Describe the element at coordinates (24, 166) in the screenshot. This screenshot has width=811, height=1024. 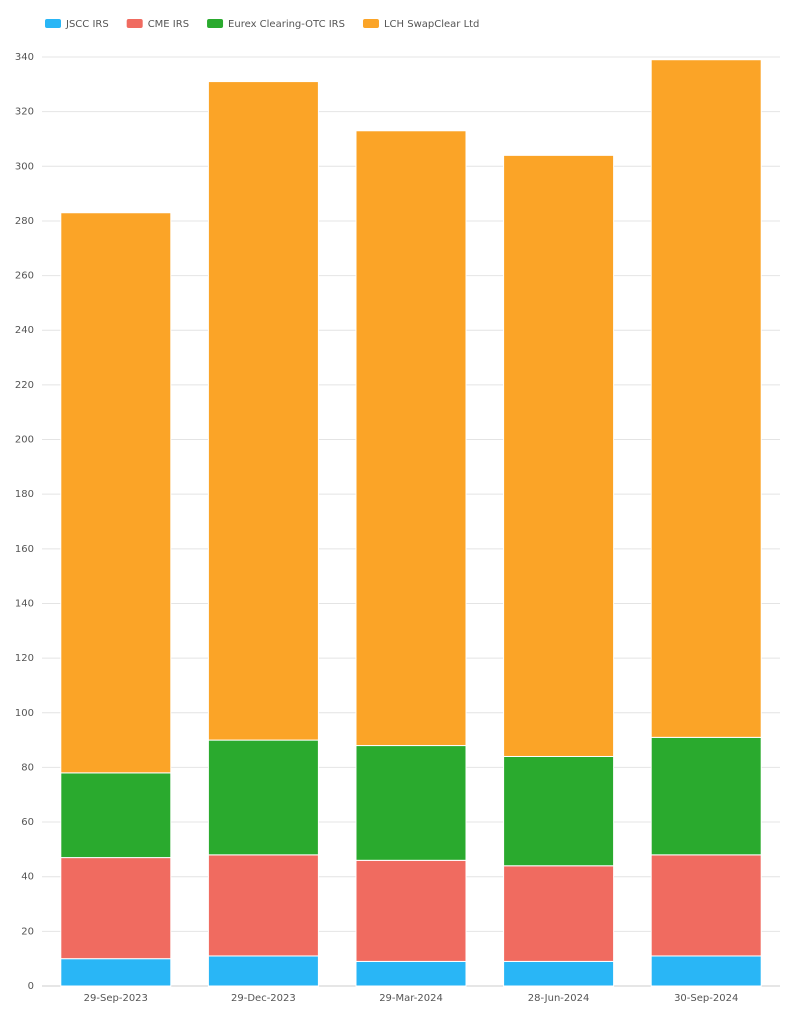
I see `y-tick-label: 300` at that location.